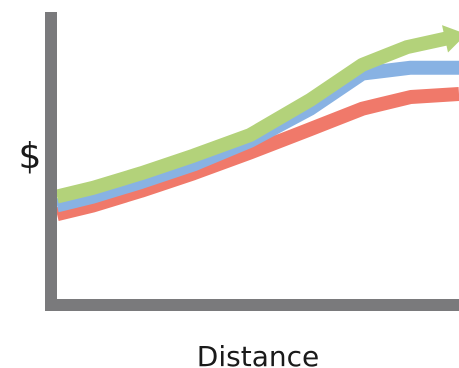 This screenshot has width=459, height=368. Describe the element at coordinates (258, 354) in the screenshot. I see `x-axis-label: Distance` at that location.